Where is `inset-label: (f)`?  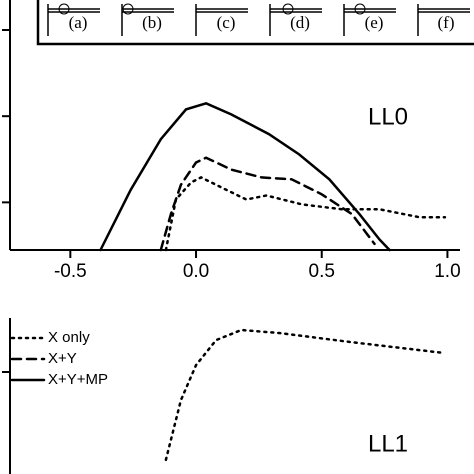 inset-label: (f) is located at coordinates (446, 22).